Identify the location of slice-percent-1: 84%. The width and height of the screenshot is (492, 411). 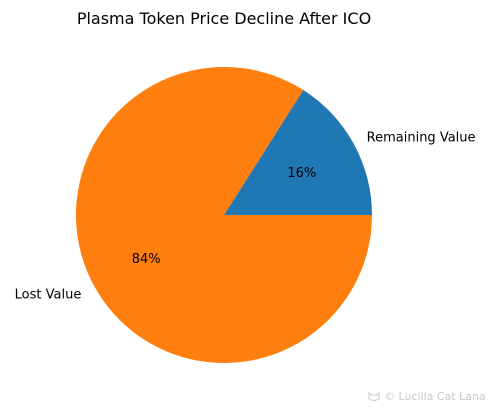
(146, 259).